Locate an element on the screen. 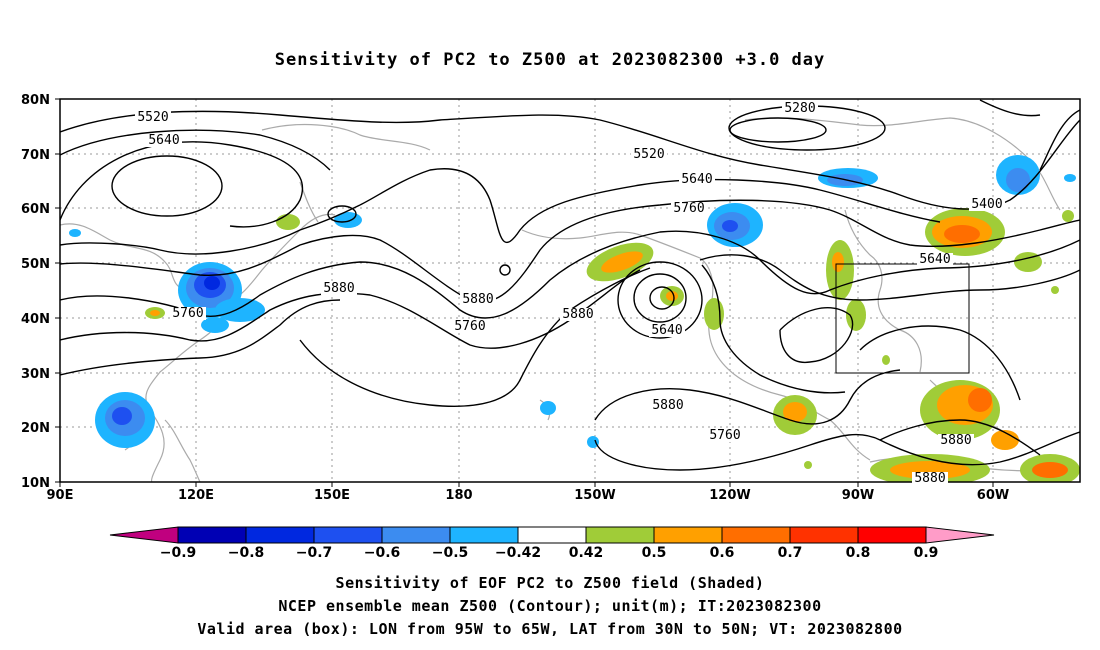  colorbar-min-arrow is located at coordinates (144, 535).